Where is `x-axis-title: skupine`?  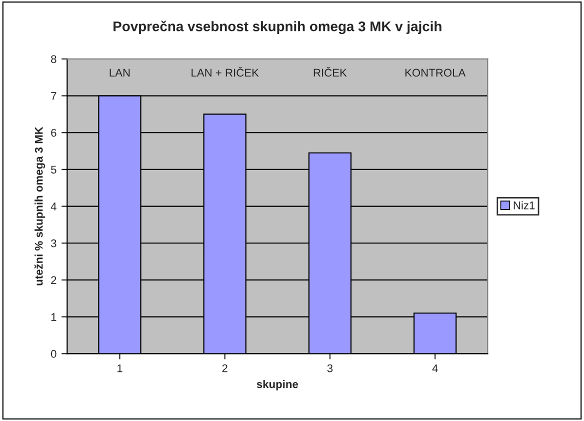
x-axis-title: skupine is located at coordinates (277, 385).